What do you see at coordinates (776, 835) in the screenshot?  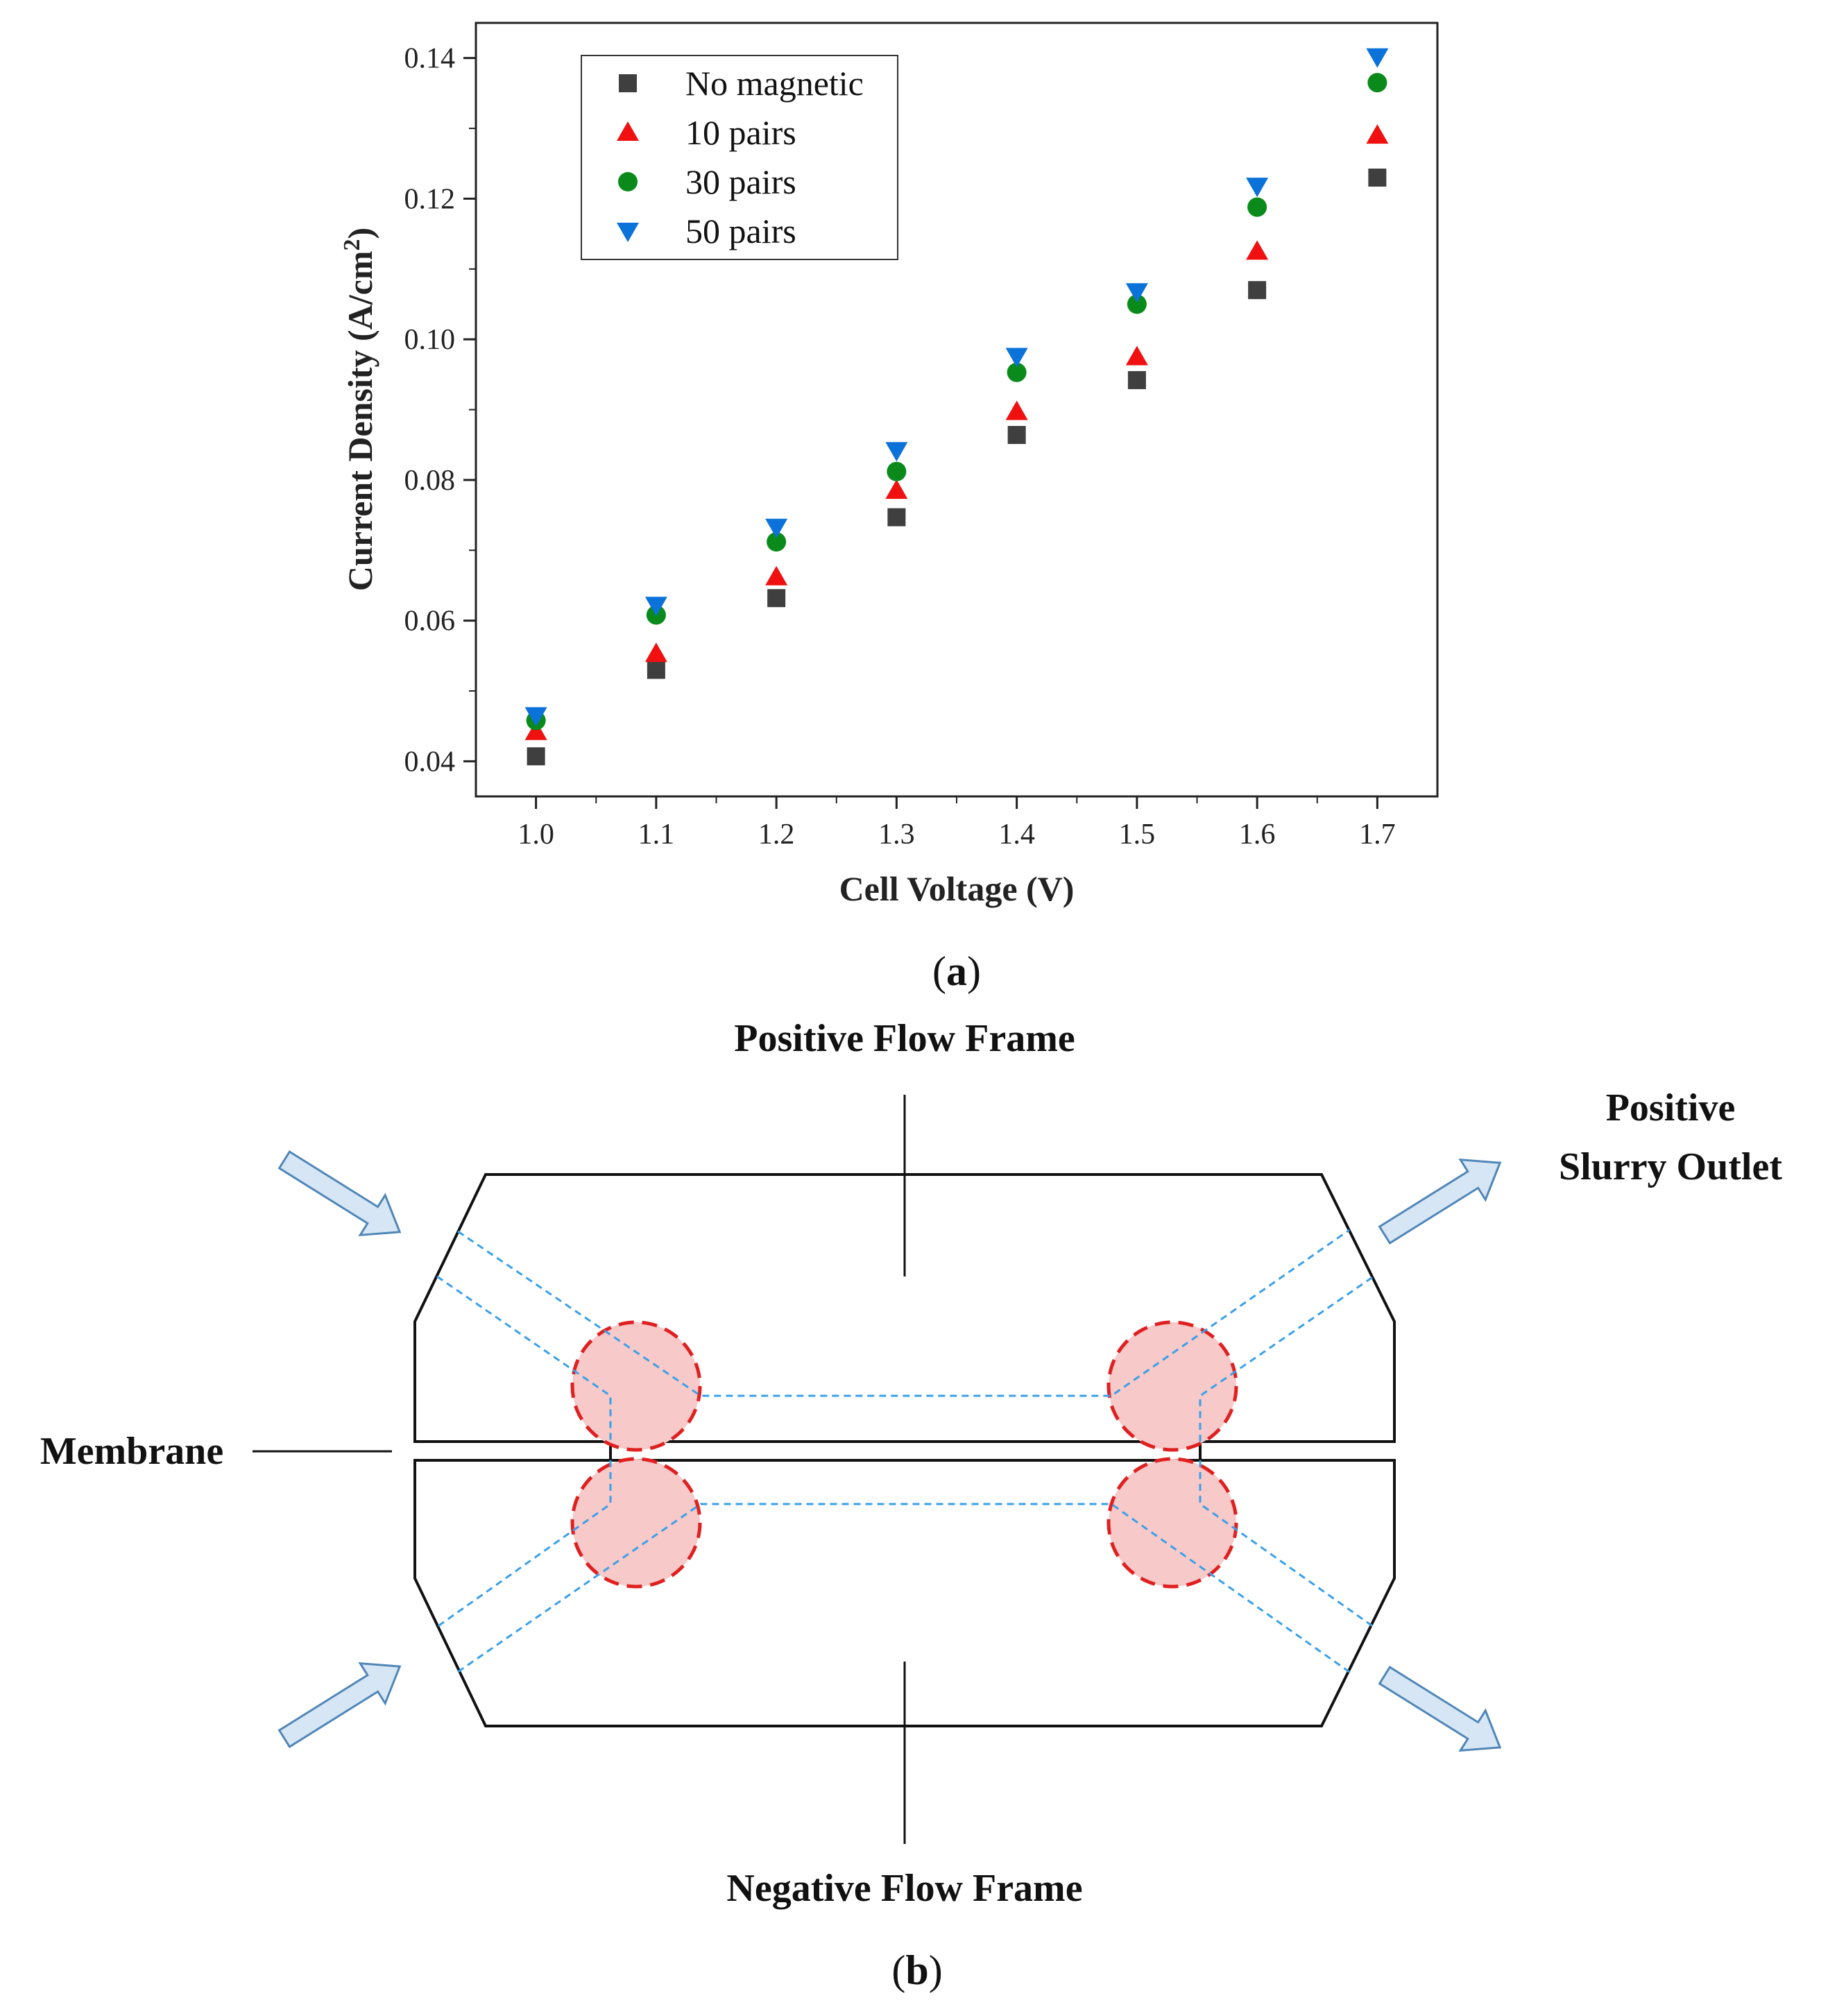 I see `x-tick-label: 1.2` at bounding box center [776, 835].